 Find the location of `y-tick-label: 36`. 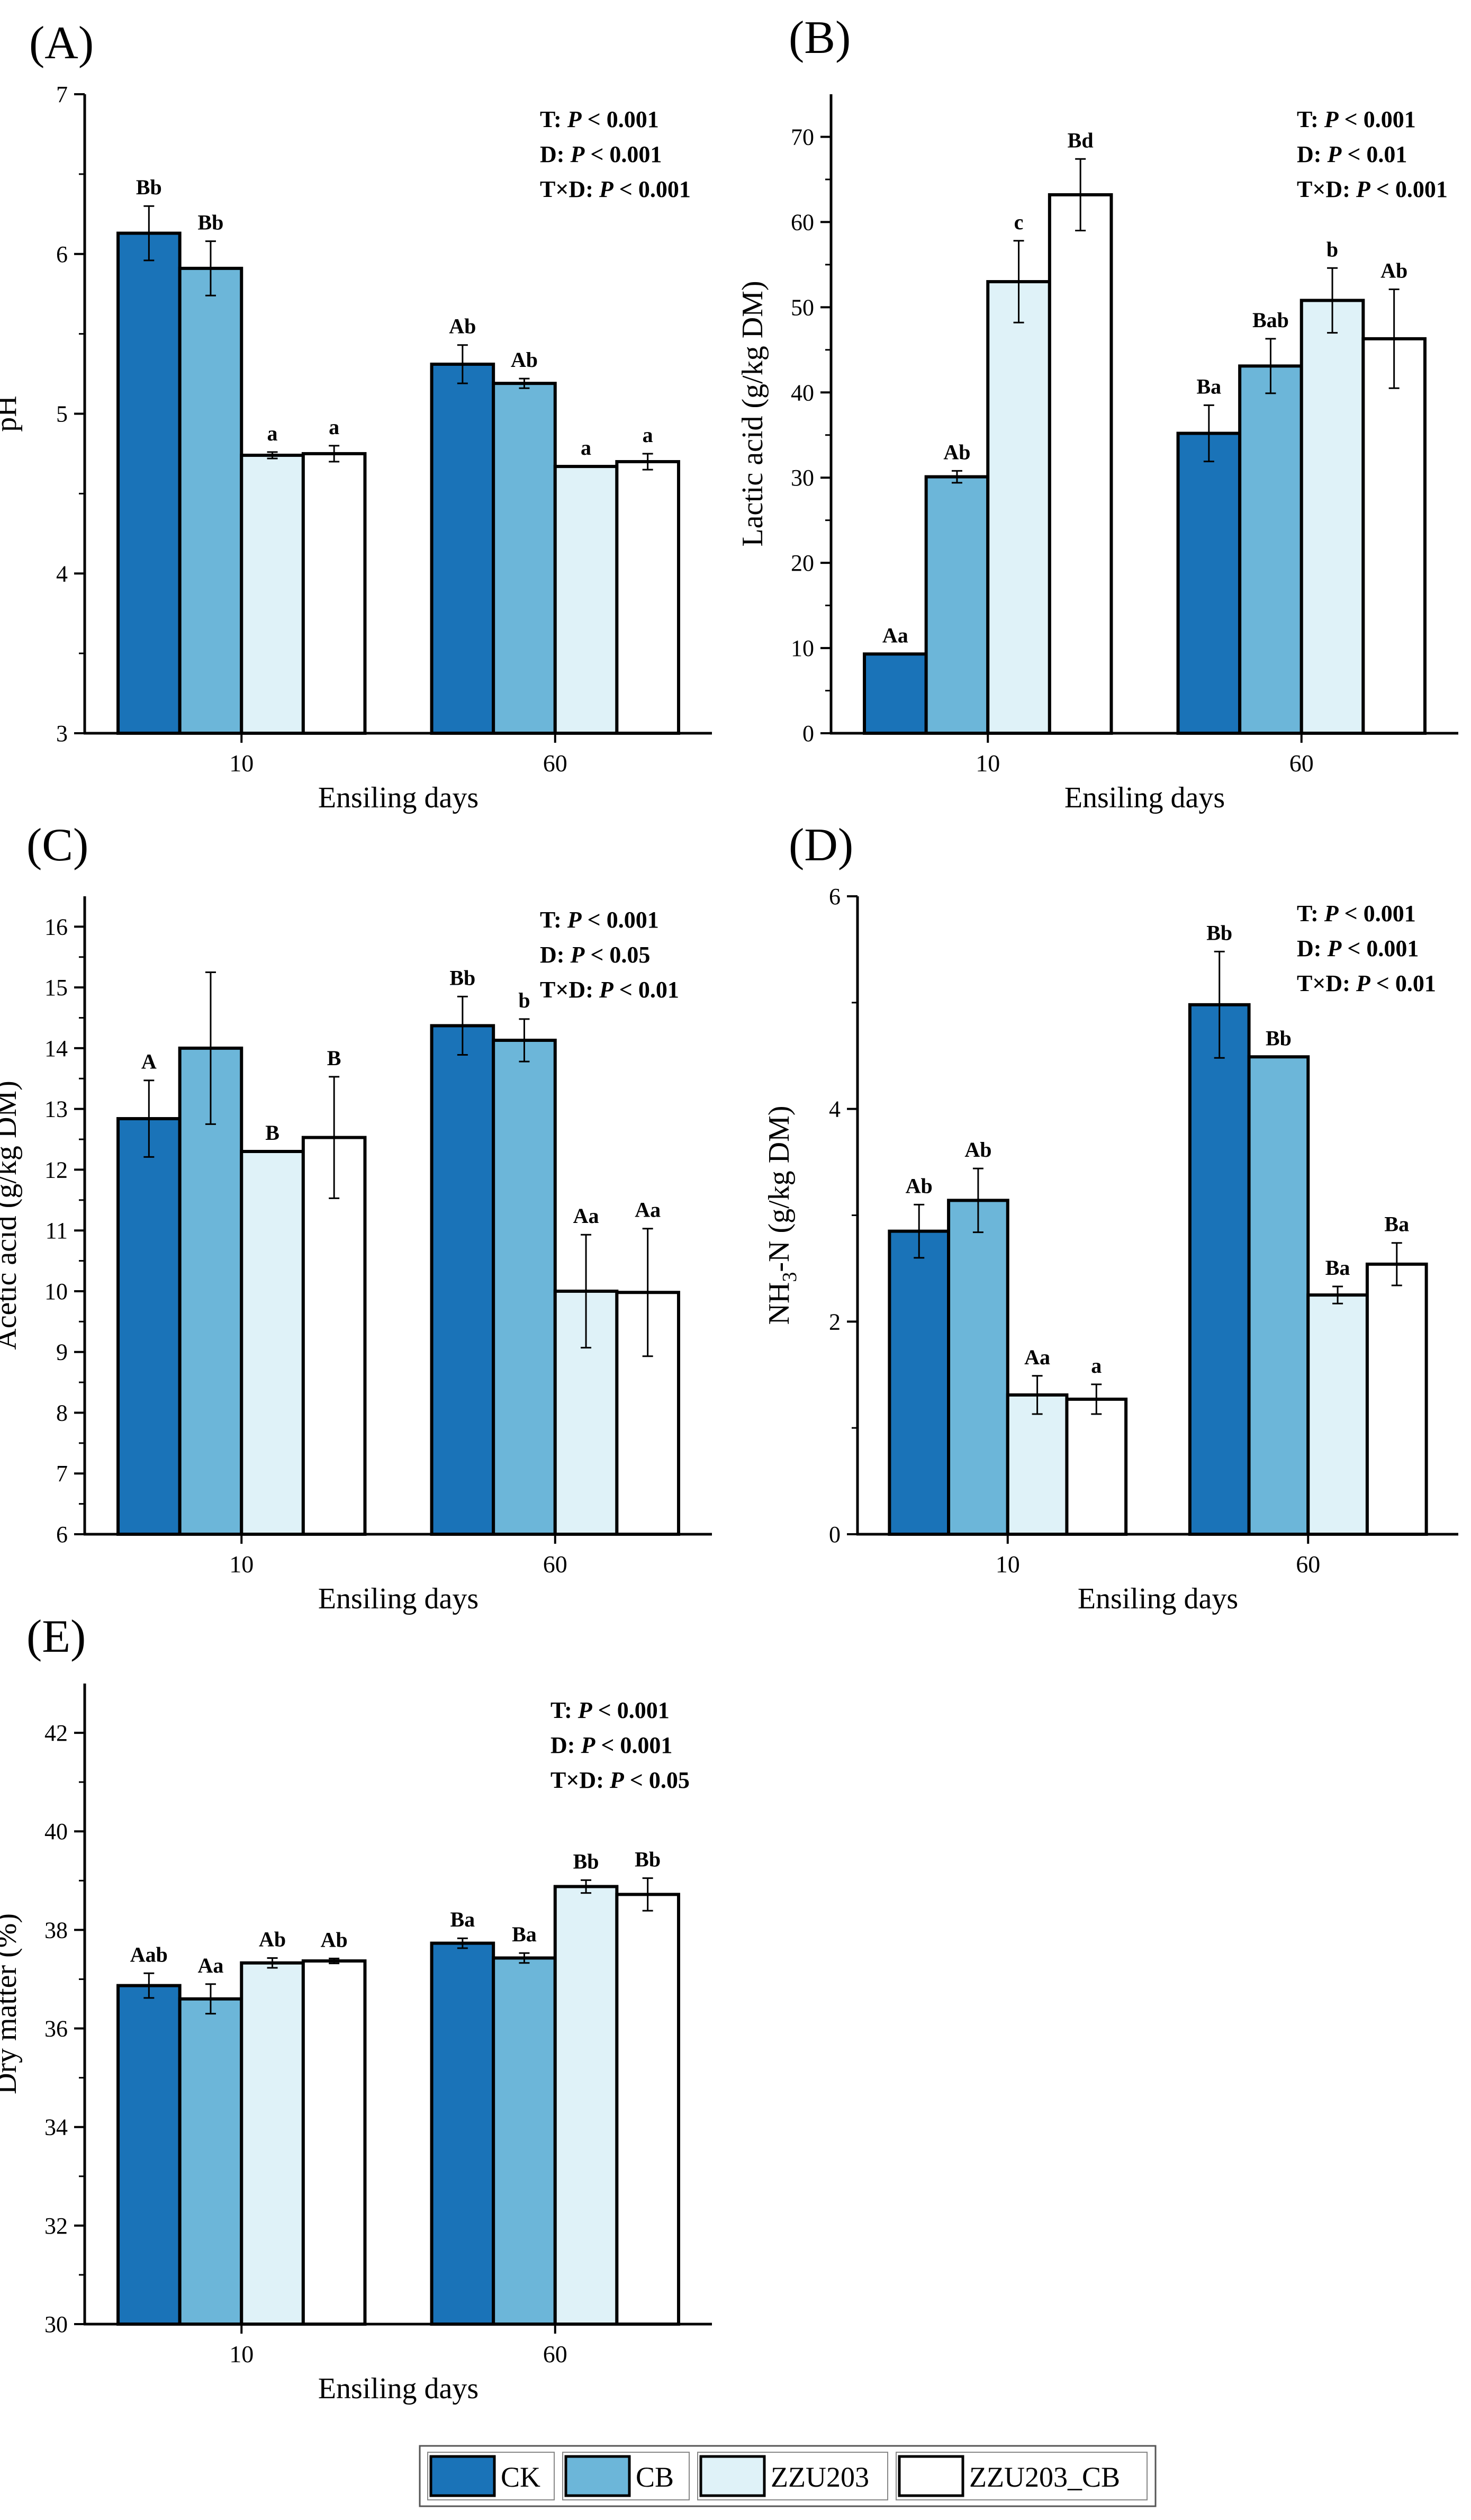

y-tick-label: 36 is located at coordinates (56, 2029).